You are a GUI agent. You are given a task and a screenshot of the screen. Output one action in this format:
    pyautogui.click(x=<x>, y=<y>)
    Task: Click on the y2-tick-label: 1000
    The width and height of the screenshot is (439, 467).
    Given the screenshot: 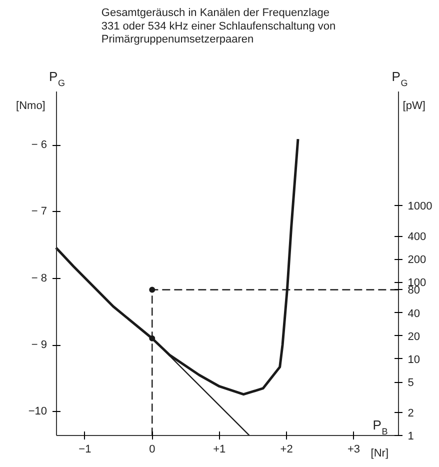 What is the action you would take?
    pyautogui.click(x=420, y=206)
    